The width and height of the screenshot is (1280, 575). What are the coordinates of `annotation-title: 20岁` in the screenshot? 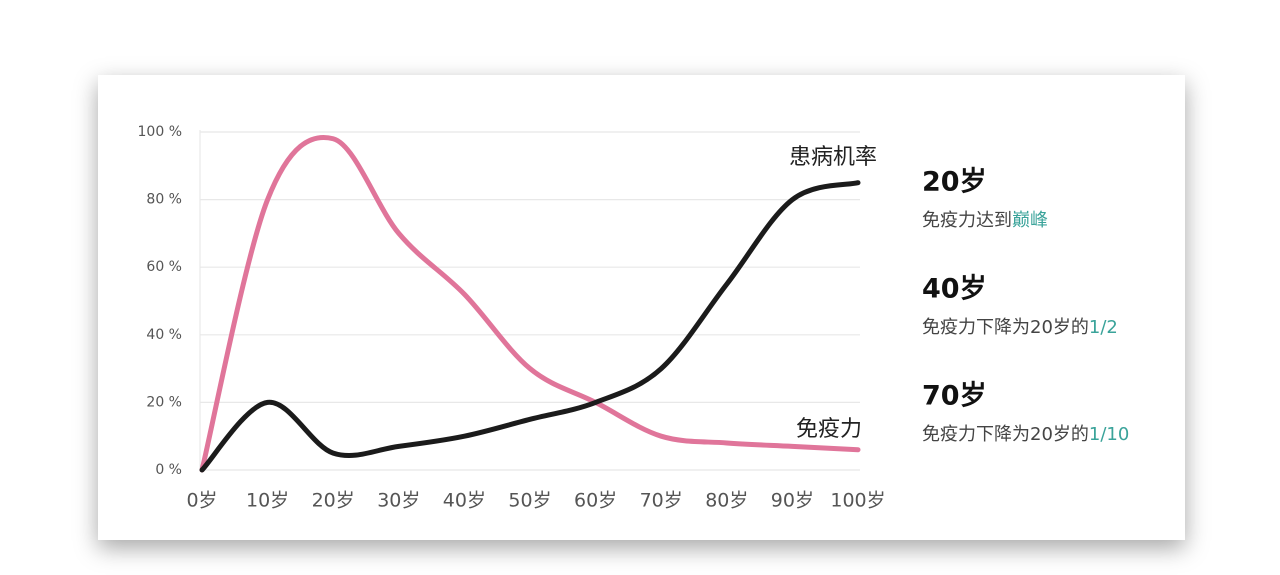 It's located at (954, 182).